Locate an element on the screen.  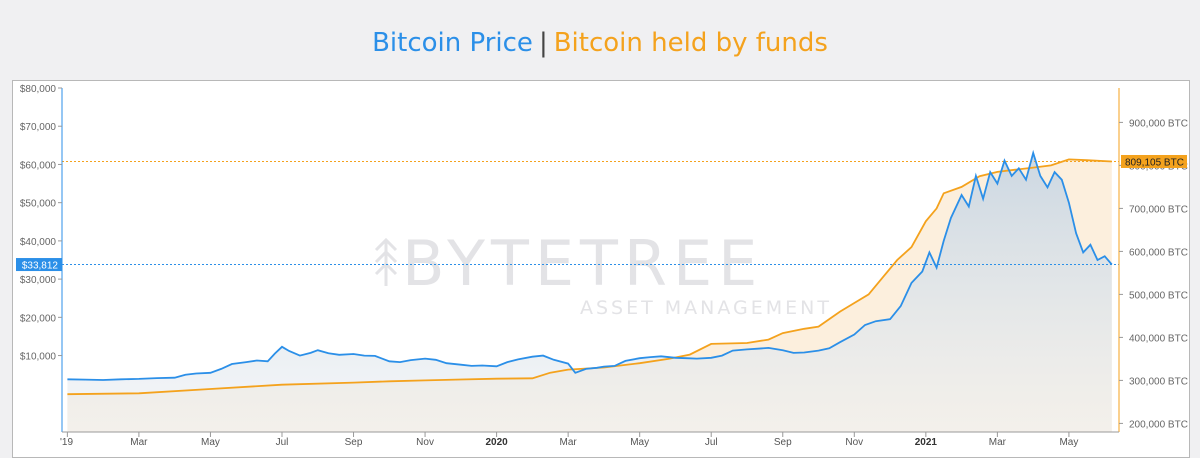
holdings-current-tag is located at coordinates (1154, 161).